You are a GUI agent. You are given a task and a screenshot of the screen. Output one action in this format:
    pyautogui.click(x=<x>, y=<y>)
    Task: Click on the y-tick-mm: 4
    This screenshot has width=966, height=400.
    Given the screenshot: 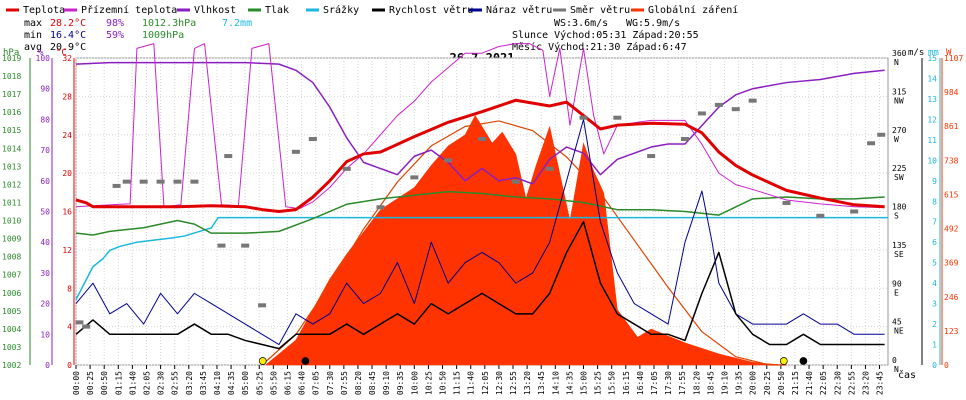 What is the action you would take?
    pyautogui.click(x=934, y=283)
    